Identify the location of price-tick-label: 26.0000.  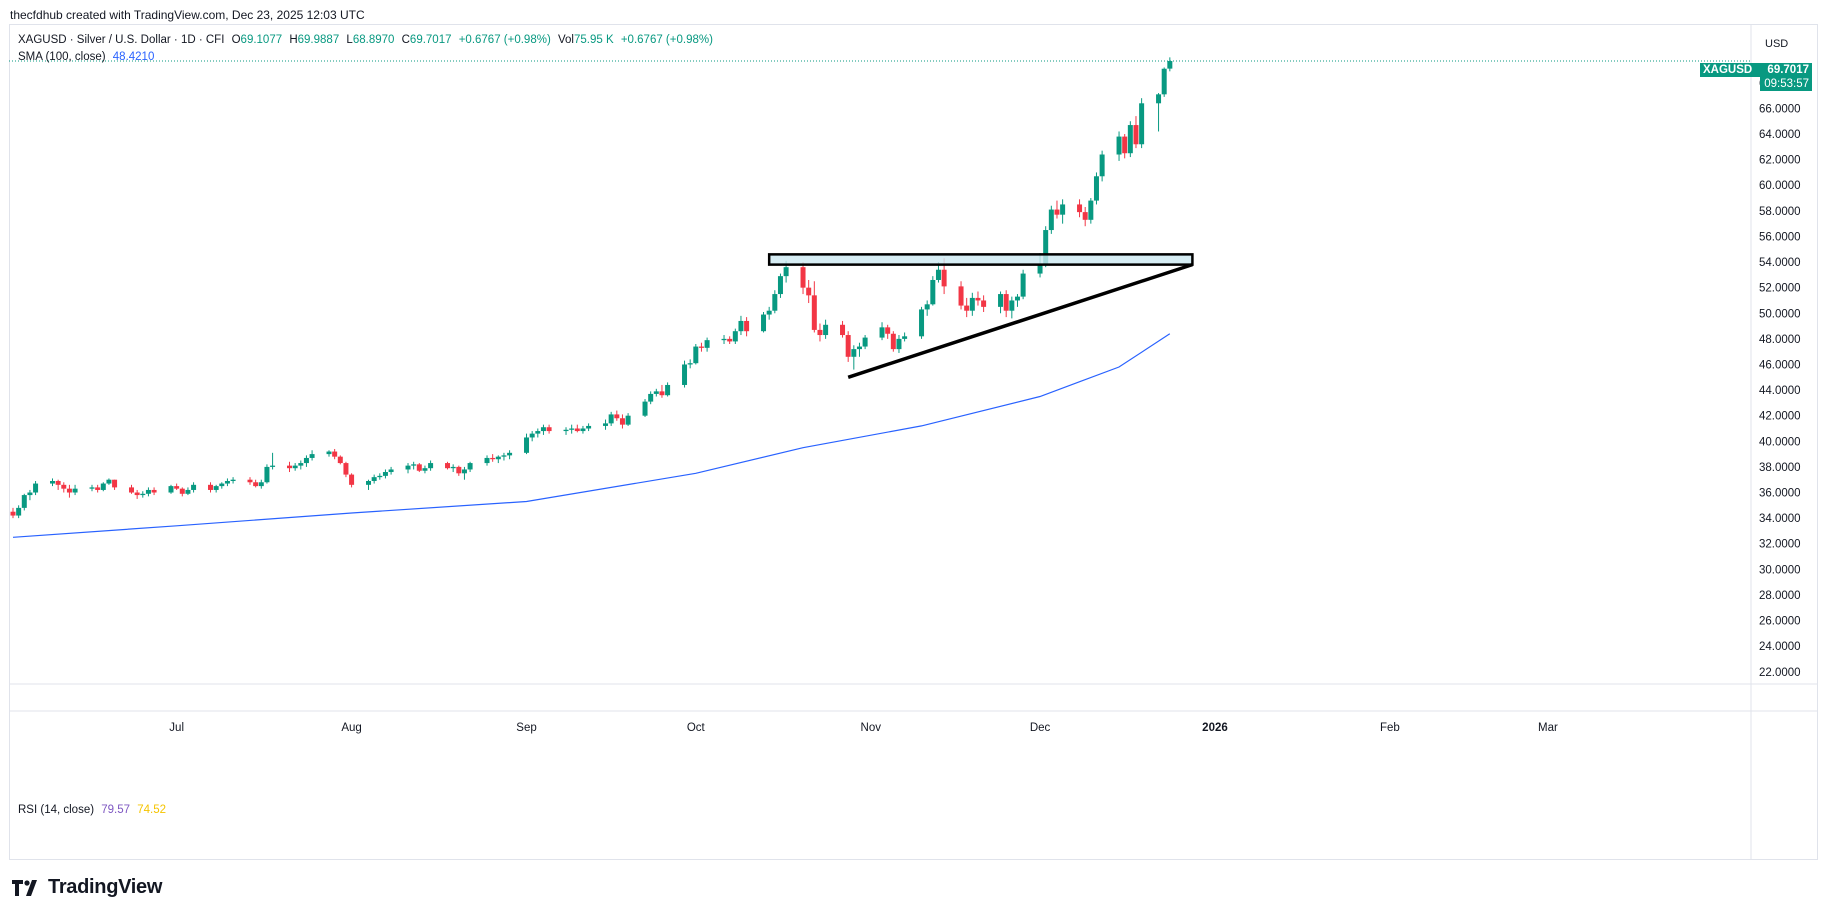
(1780, 622).